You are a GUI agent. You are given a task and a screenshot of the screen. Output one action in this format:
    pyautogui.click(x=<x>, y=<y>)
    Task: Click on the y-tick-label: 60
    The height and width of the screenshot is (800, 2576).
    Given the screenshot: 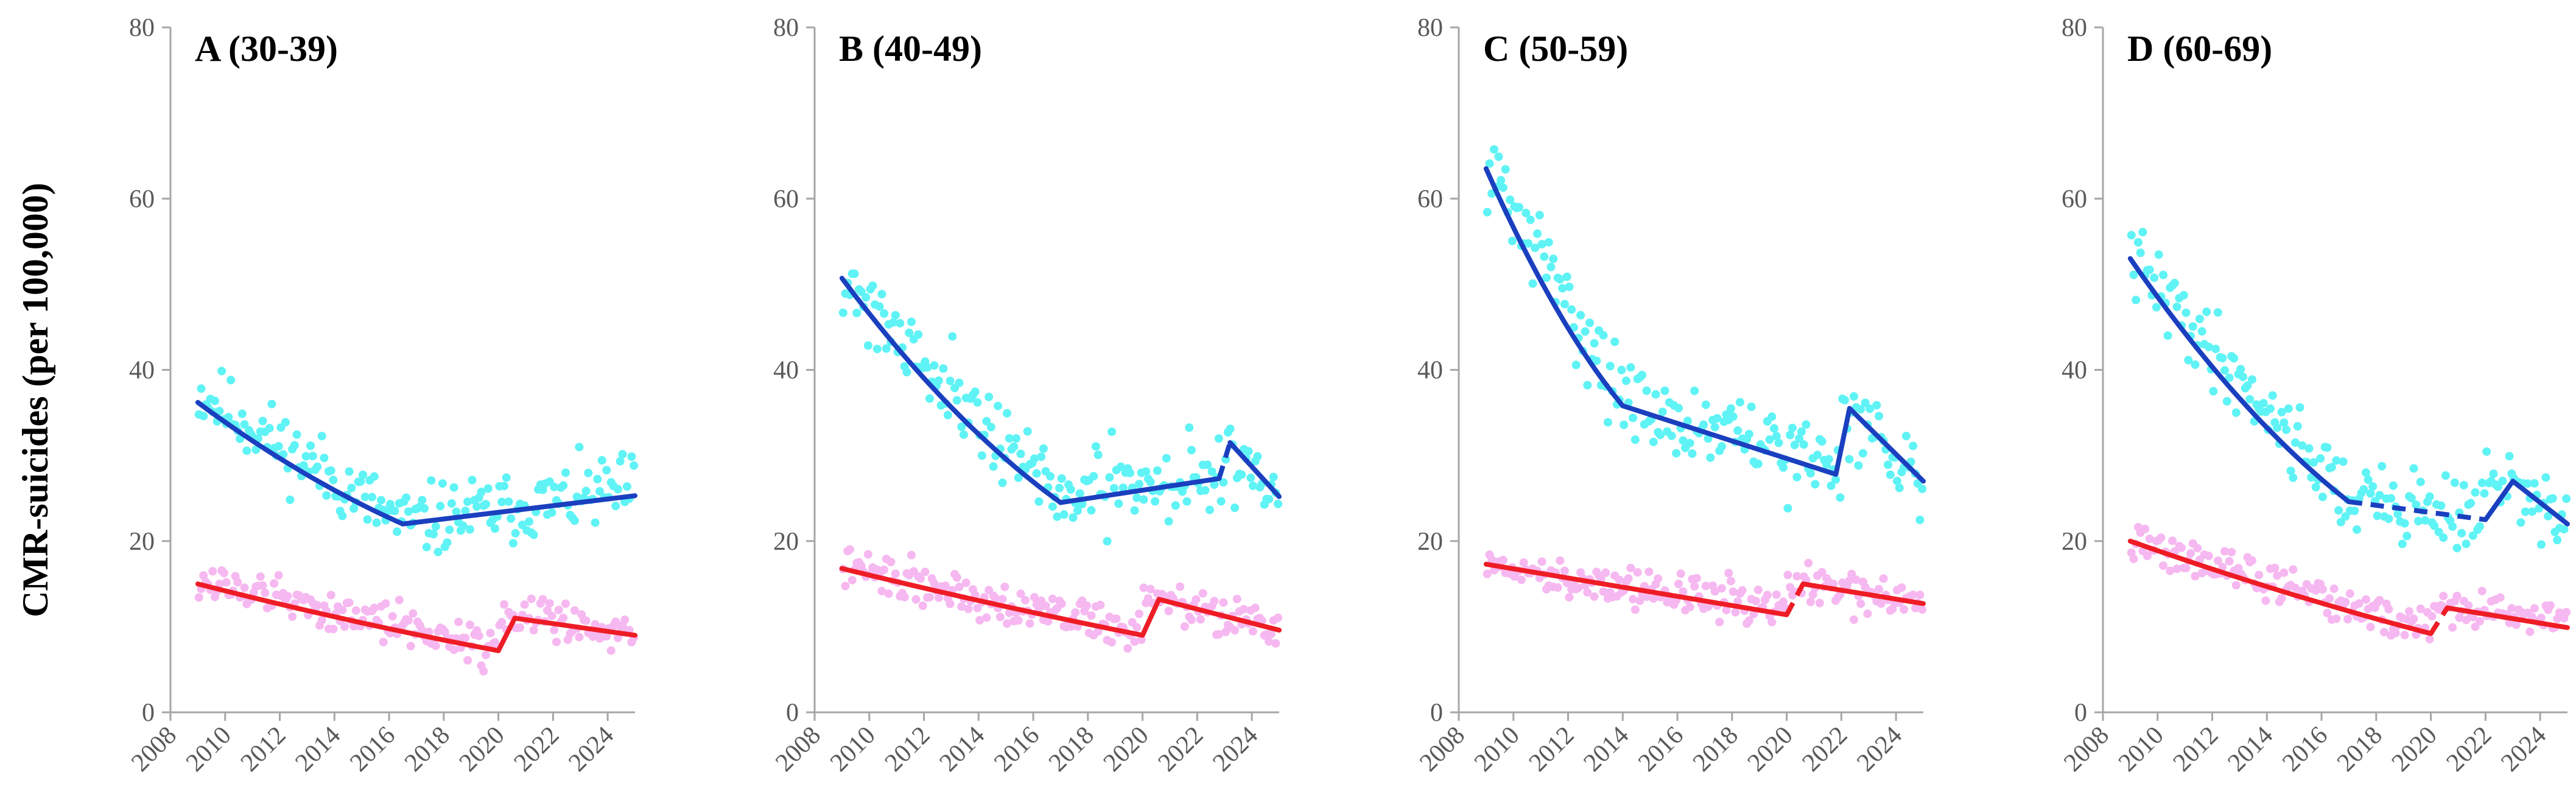 What is the action you would take?
    pyautogui.click(x=142, y=199)
    